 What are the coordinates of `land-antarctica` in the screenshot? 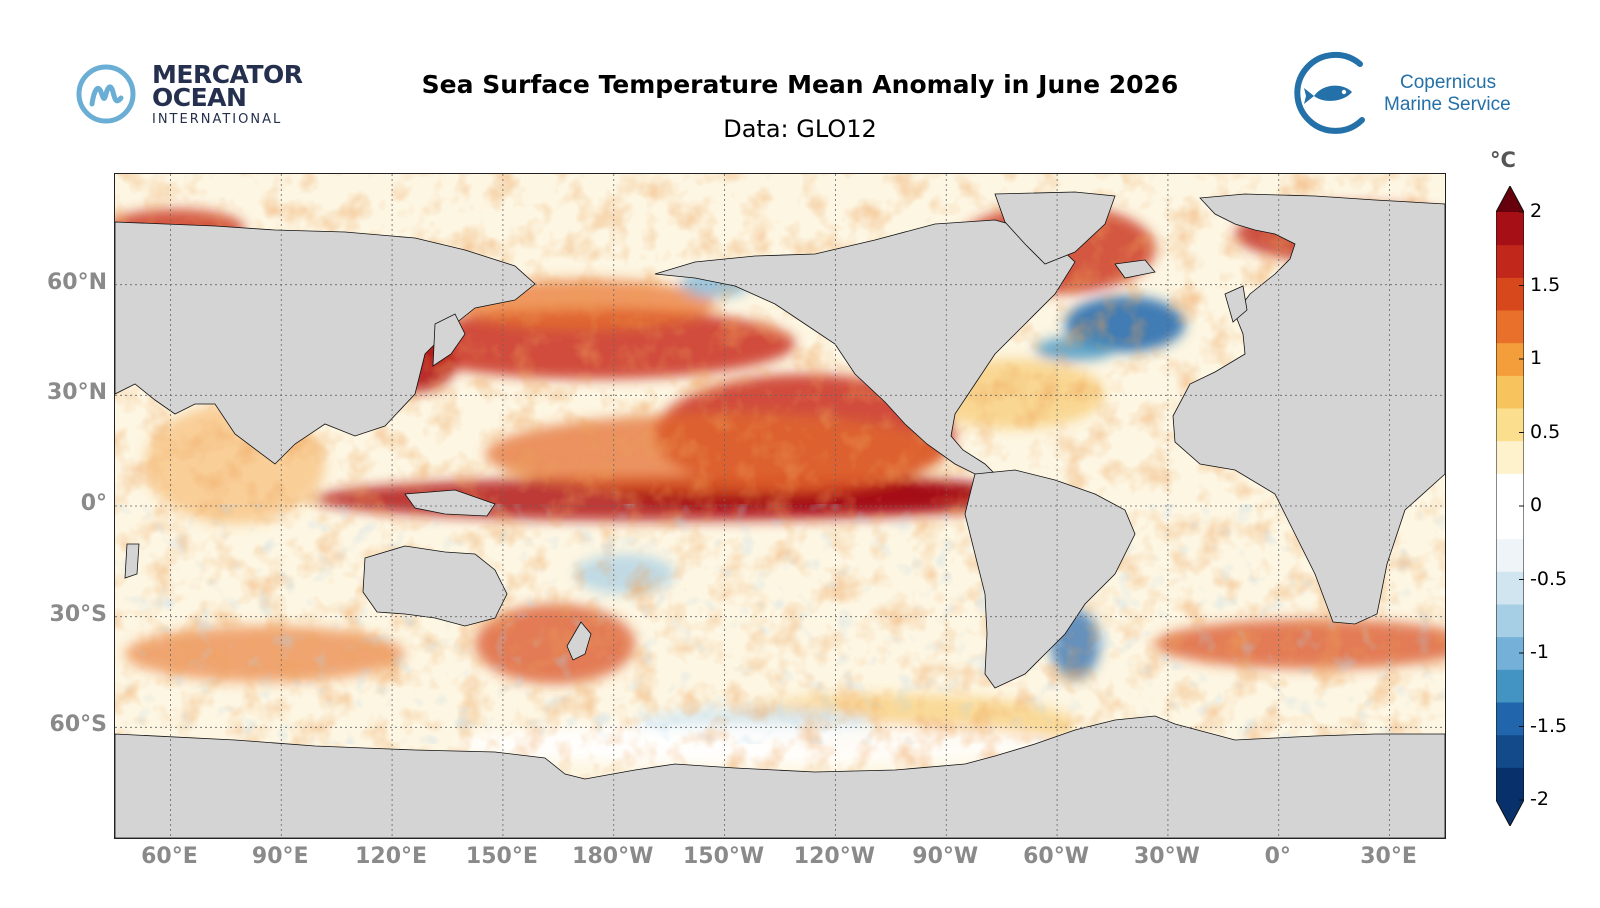 It's located at (780, 776).